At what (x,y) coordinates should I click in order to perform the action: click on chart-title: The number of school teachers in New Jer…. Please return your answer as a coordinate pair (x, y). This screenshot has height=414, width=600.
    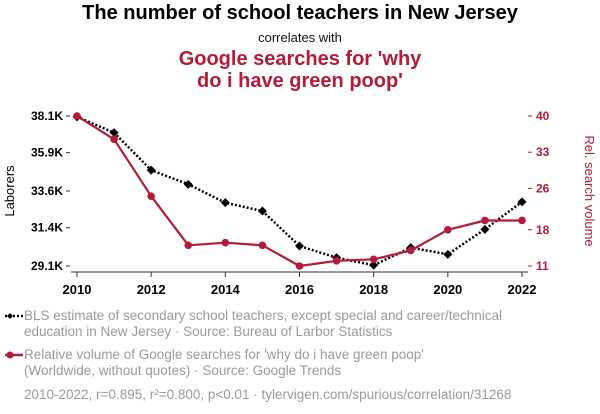
    Looking at the image, I should click on (300, 13).